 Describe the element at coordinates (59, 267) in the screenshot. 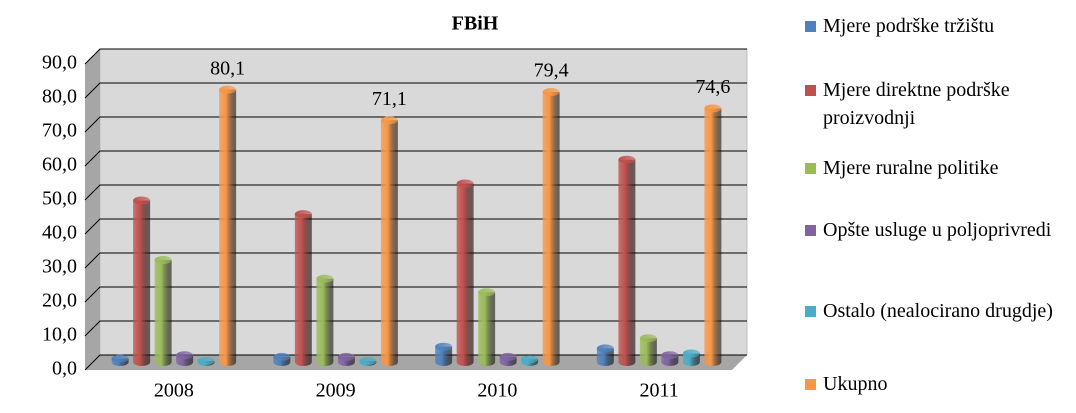

I see `y-tick-label: 30,0` at that location.